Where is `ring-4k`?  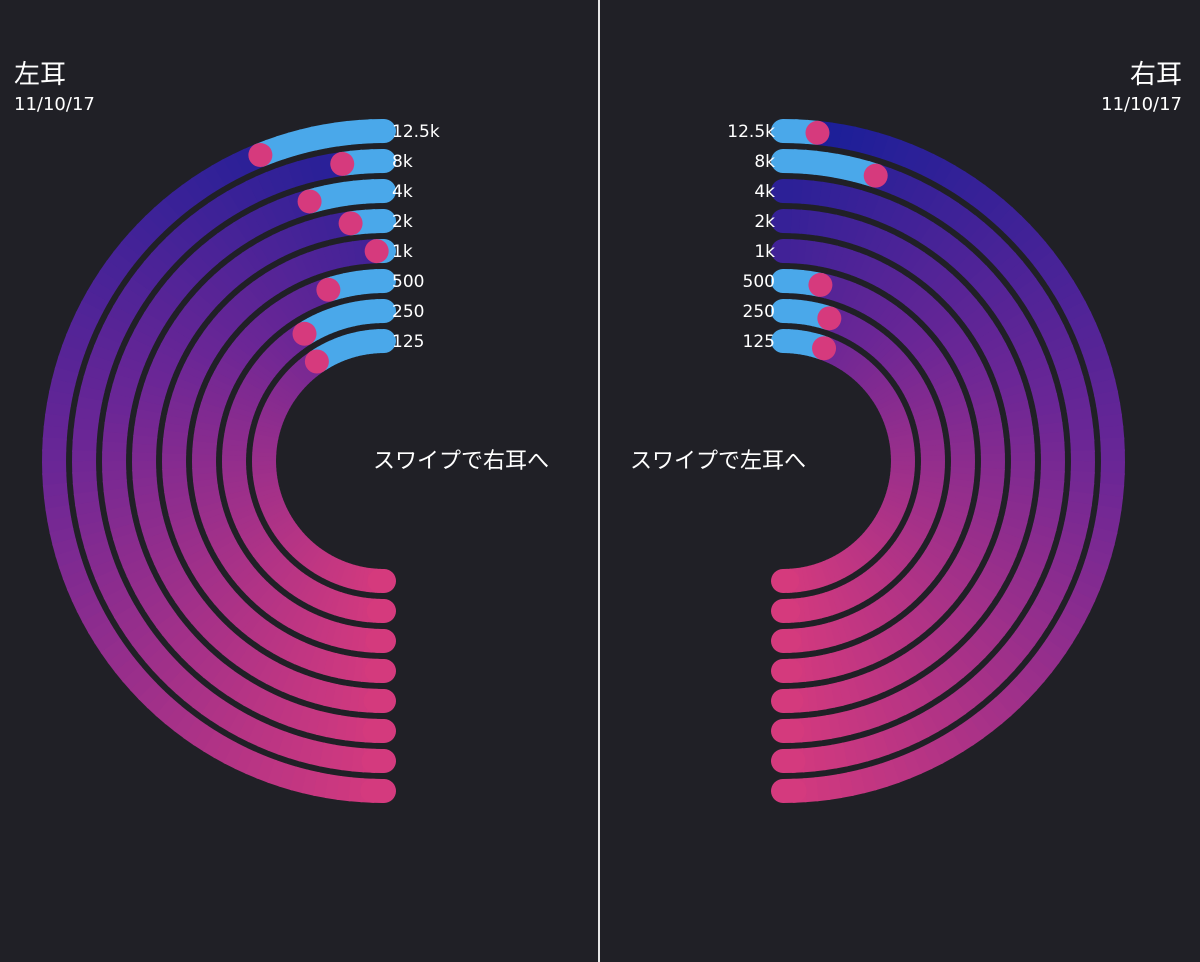
ring-4k is located at coordinates (918, 461).